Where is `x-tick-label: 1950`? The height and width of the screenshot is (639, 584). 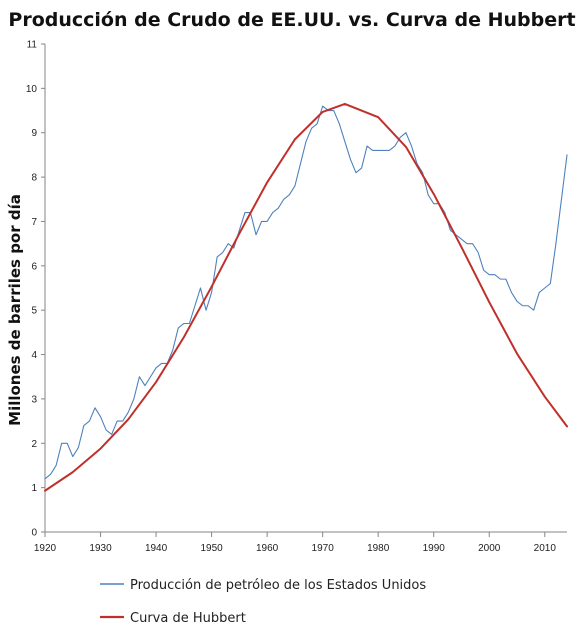 x-tick-label: 1950 is located at coordinates (211, 548).